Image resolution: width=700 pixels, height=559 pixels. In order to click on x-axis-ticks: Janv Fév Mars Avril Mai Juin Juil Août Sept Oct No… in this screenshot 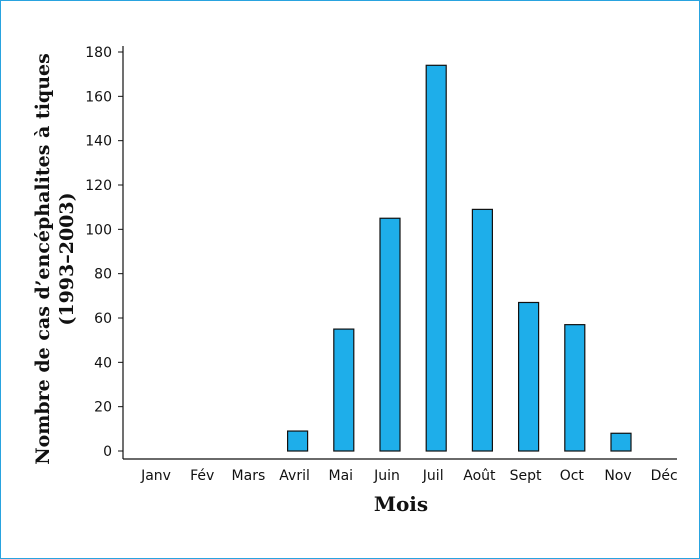, I will do `click(409, 476)`.